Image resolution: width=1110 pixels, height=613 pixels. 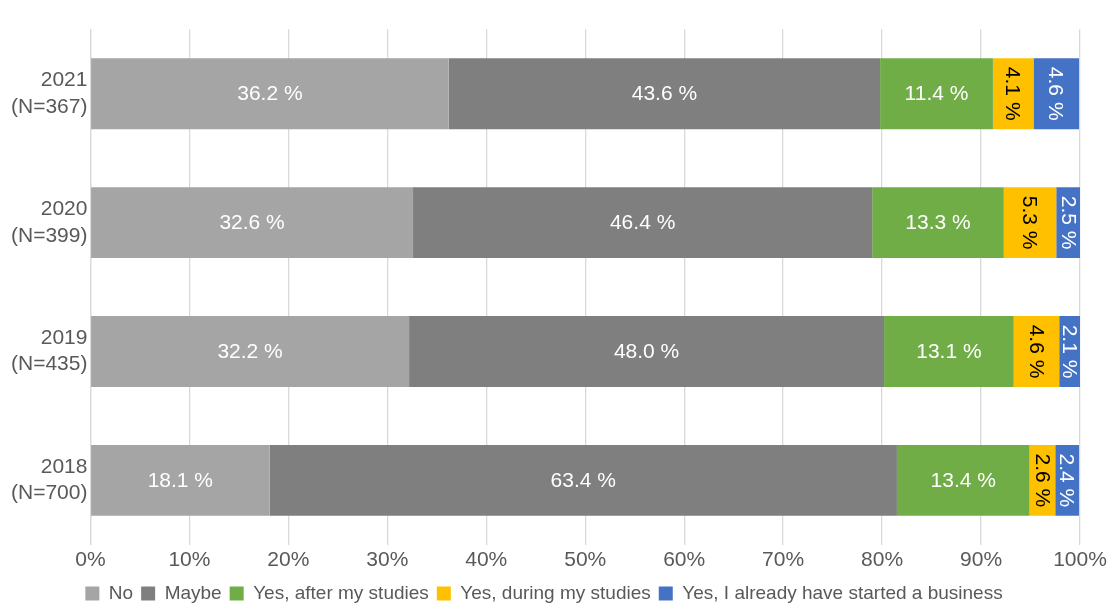 What do you see at coordinates (121, 592) in the screenshot?
I see `legend-label: No` at bounding box center [121, 592].